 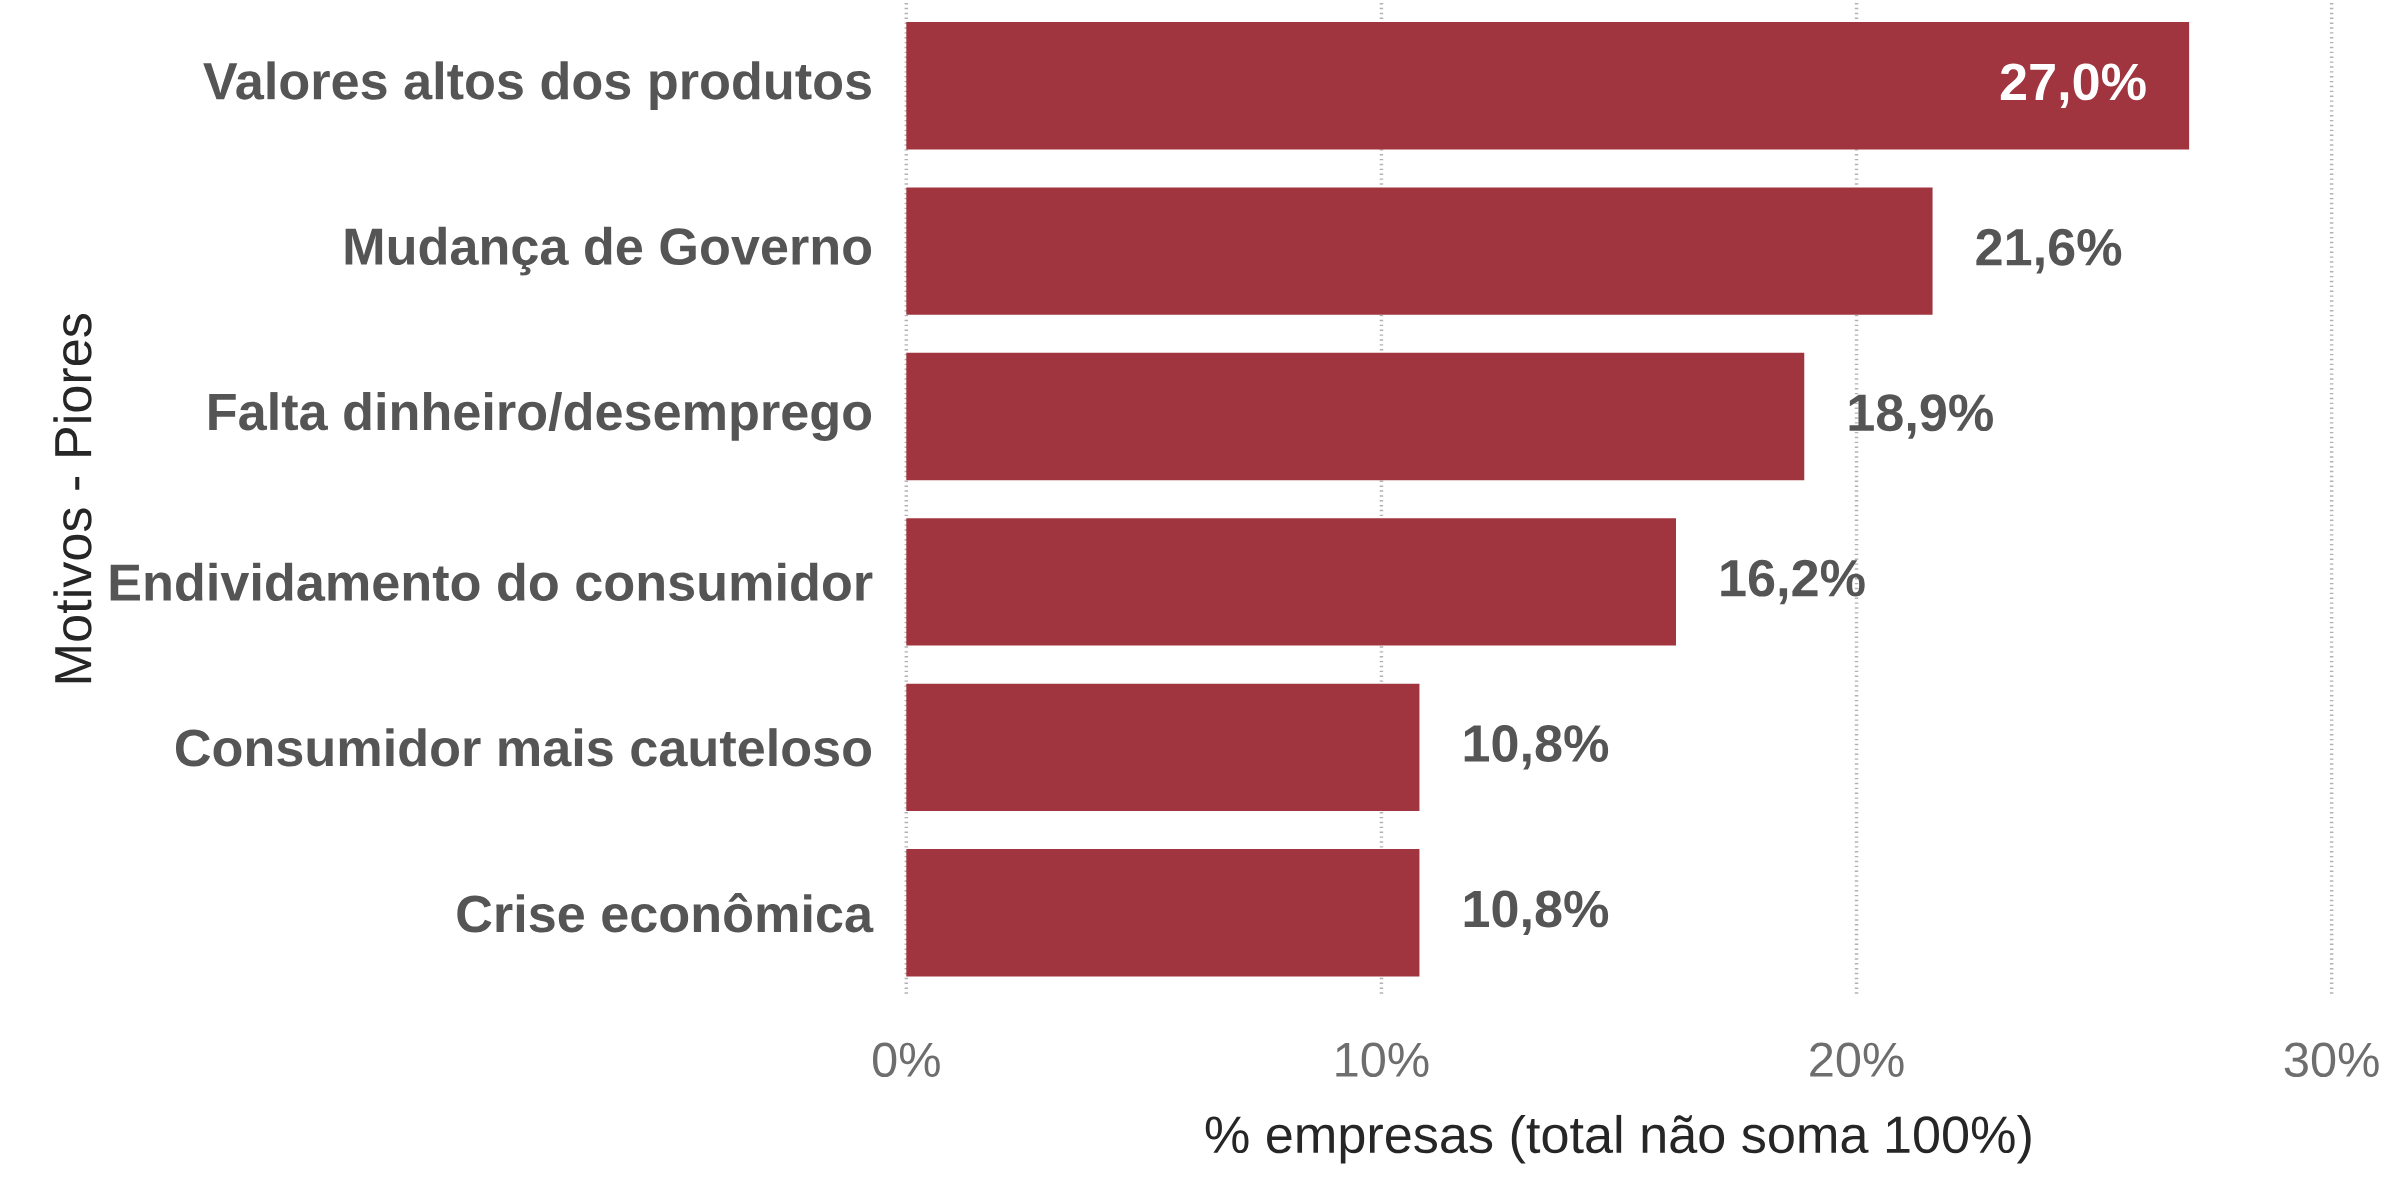 I want to click on y-tick-label: Consumidor mais cauteloso, so click(x=523, y=747).